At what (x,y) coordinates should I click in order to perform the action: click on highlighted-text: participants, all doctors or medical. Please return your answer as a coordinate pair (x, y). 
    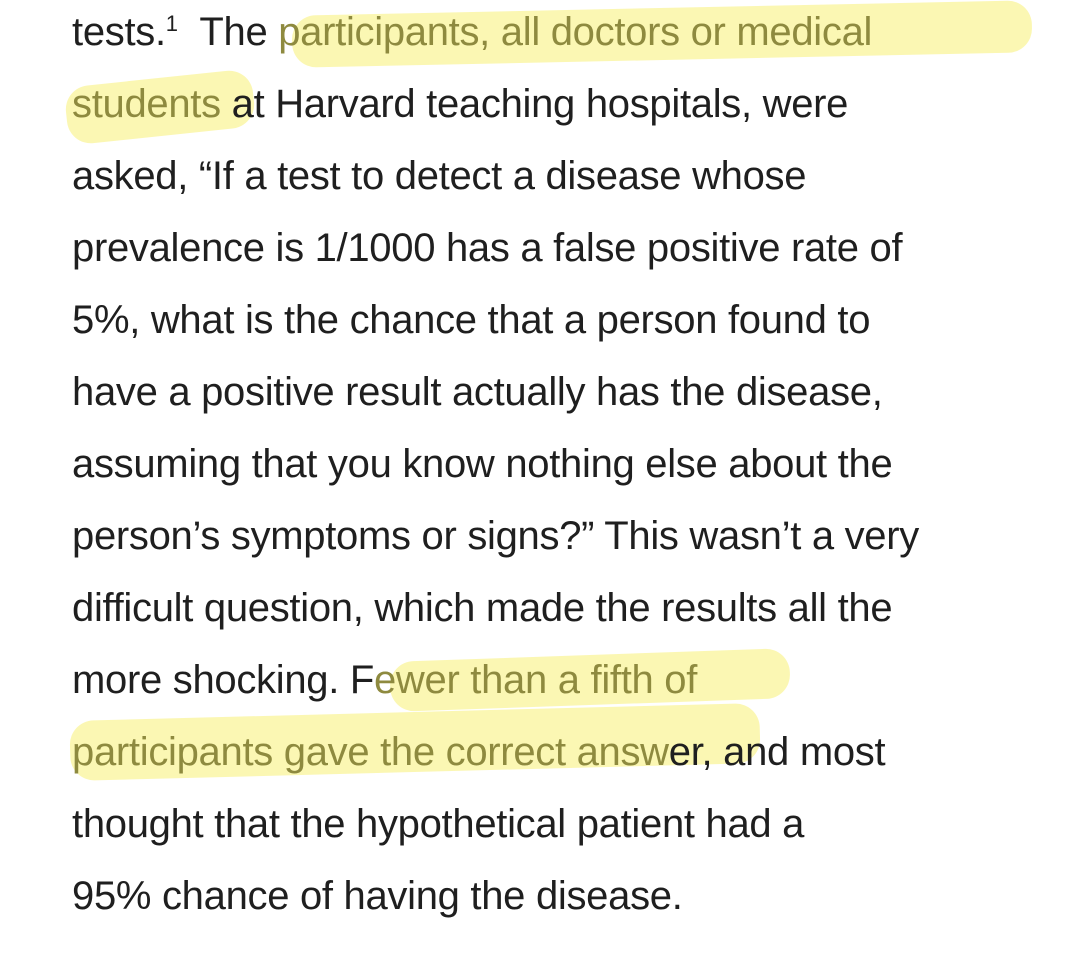
    Looking at the image, I should click on (575, 32).